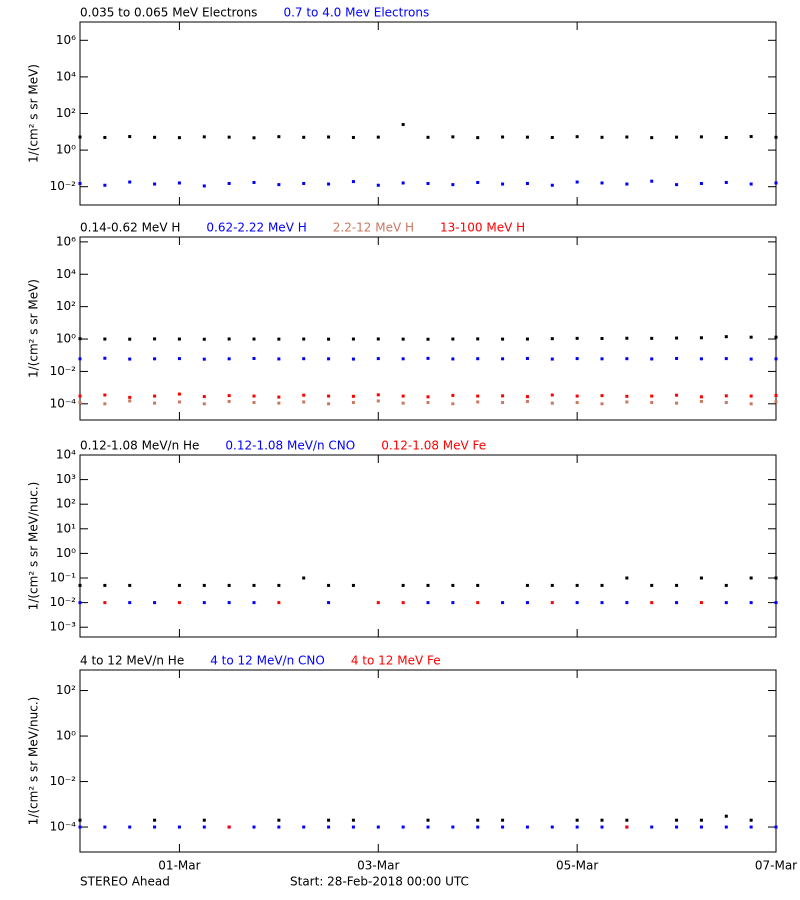 This screenshot has width=800, height=900. What do you see at coordinates (66, 736) in the screenshot?
I see `y-tick-label: 10⁰` at bounding box center [66, 736].